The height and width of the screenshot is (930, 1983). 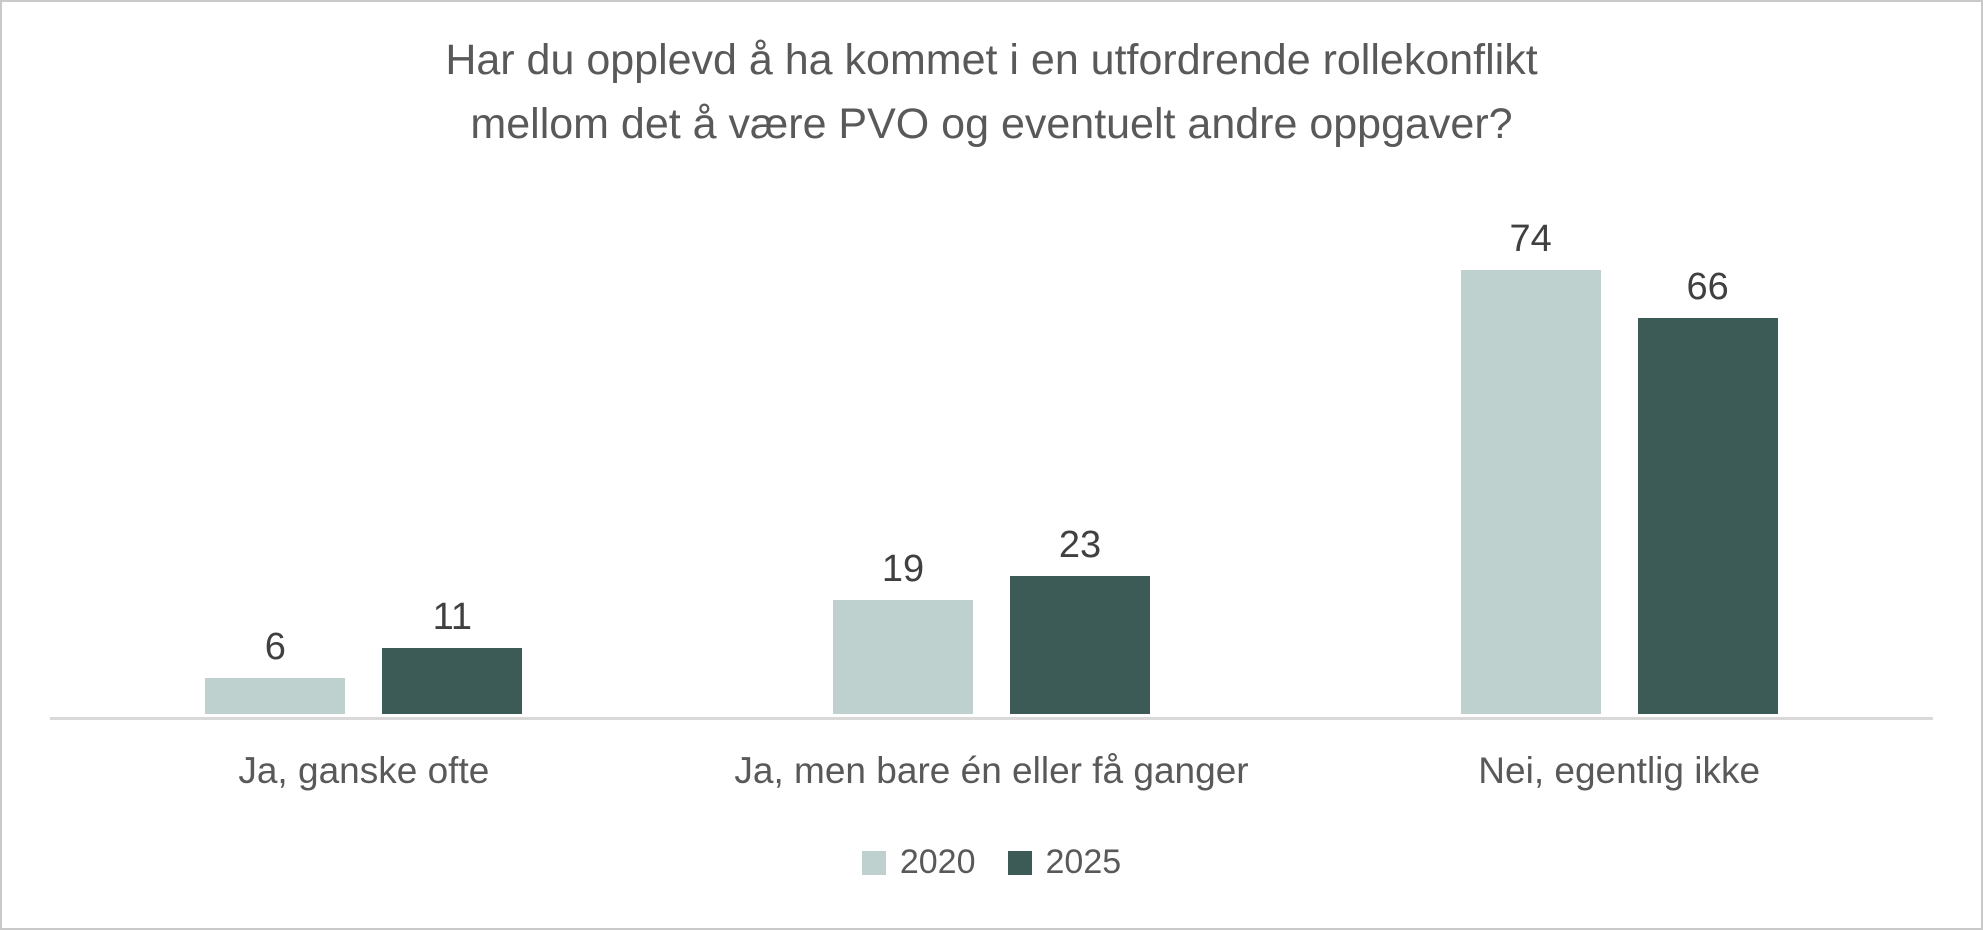 I want to click on legend-swatch-2020, so click(x=873, y=862).